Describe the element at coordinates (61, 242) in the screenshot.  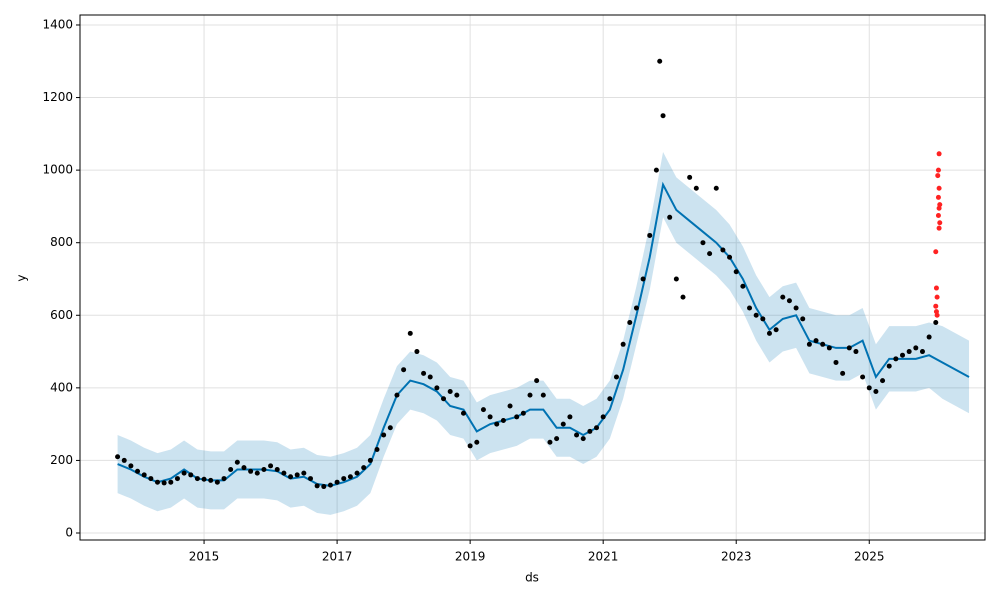
I see `y-tick-label: 800` at that location.